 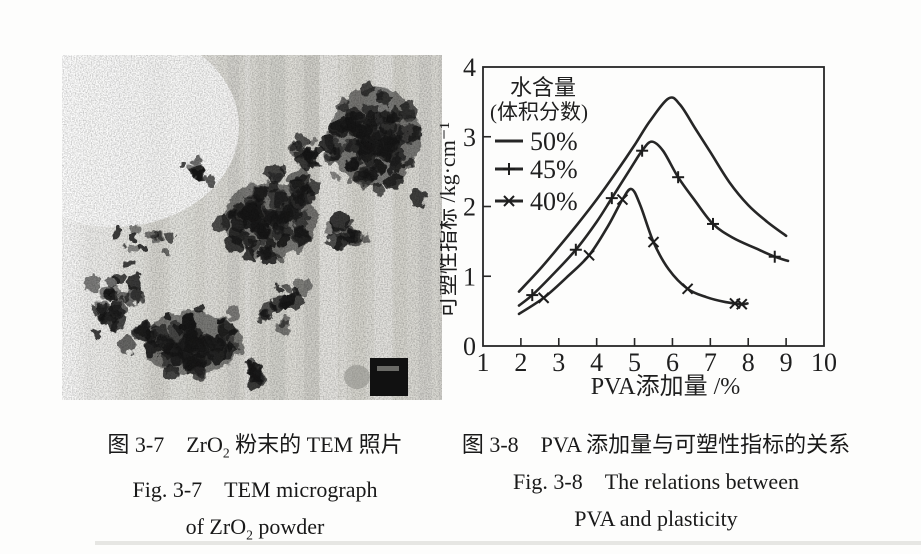 I want to click on series-curve-45%, so click(x=653, y=223).